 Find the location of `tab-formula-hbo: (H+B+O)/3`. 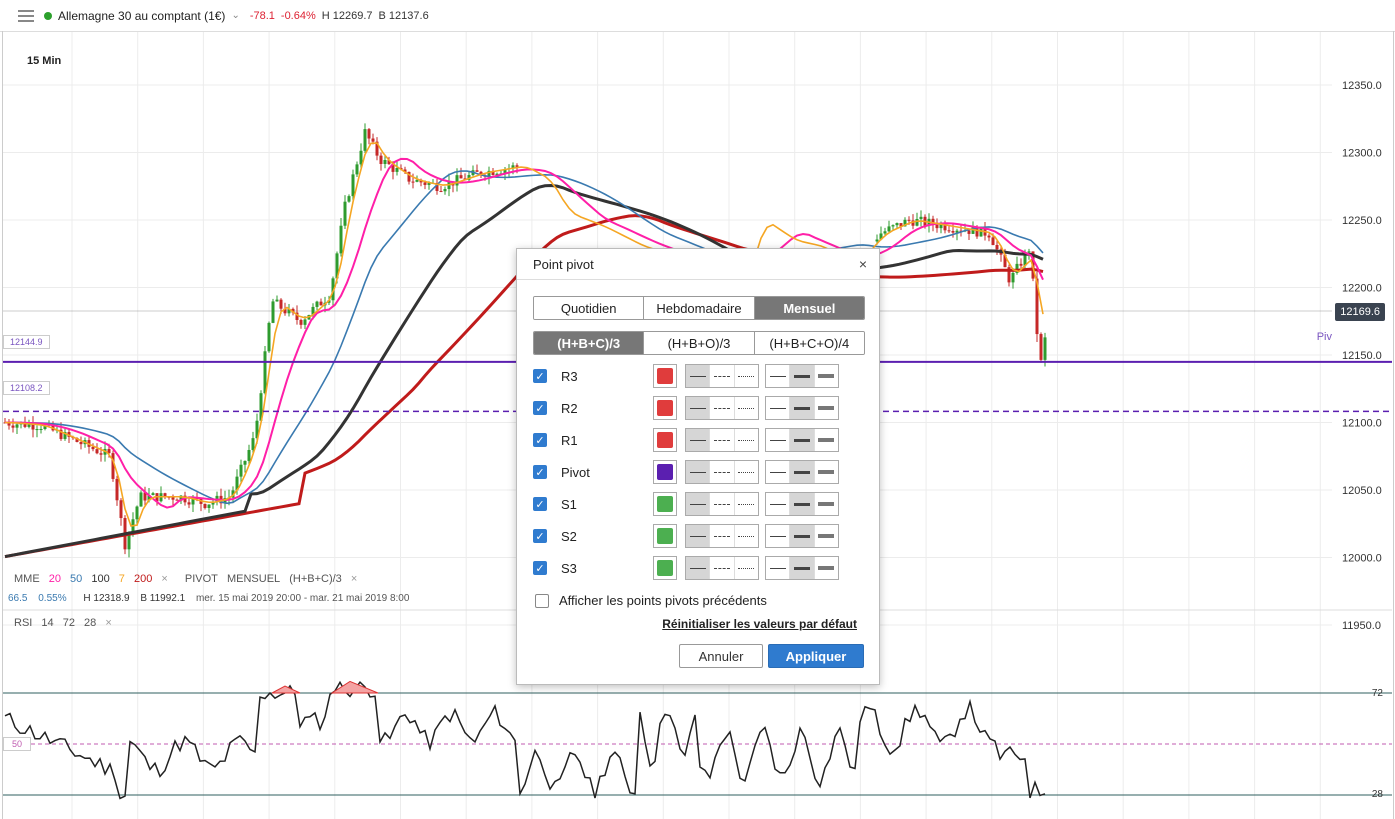

tab-formula-hbo: (H+B+O)/3 is located at coordinates (699, 343).